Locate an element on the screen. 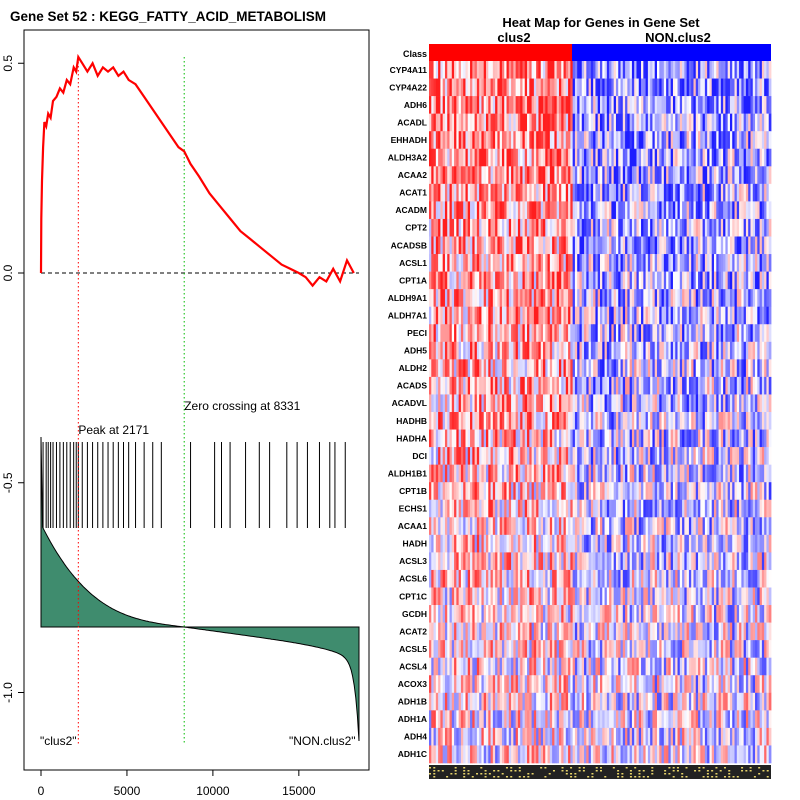  left-group-label: "clus2" is located at coordinates (58, 741).